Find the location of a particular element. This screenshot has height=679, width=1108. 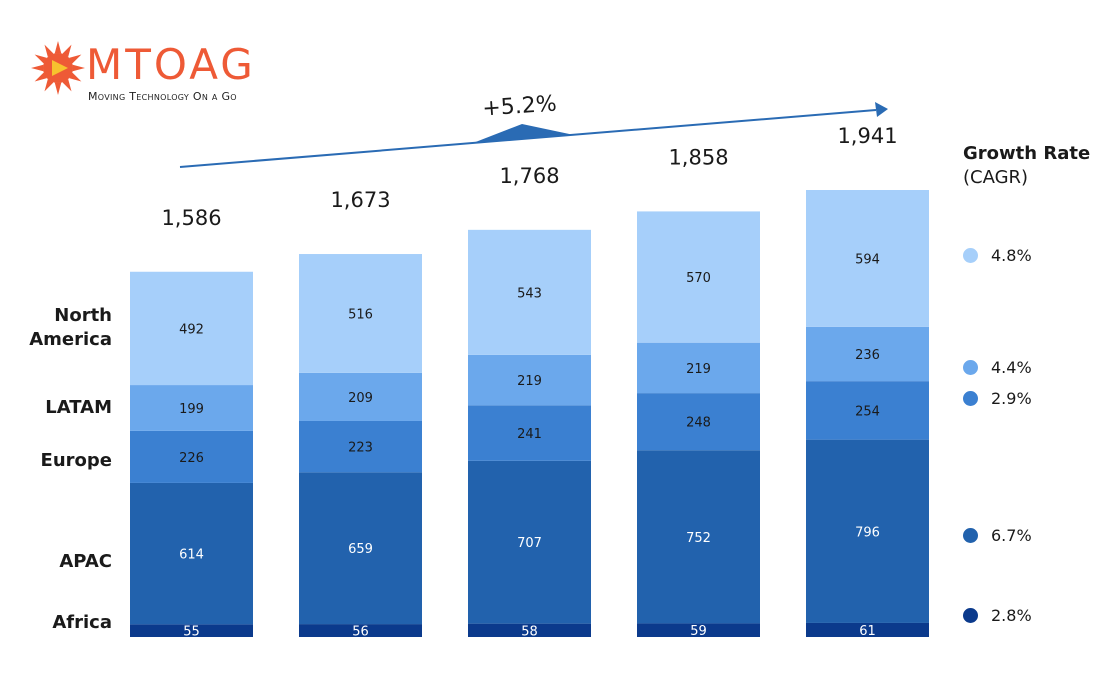

data-label: 199 is located at coordinates (191, 409).